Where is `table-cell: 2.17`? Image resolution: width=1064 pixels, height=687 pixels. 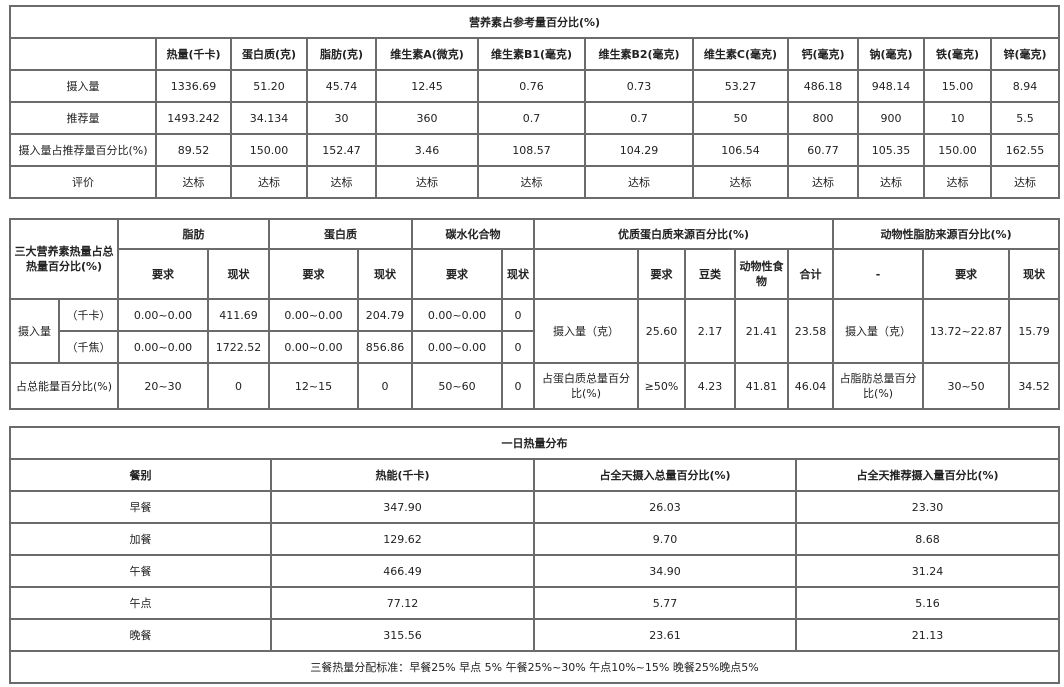
table-cell: 2.17 is located at coordinates (710, 331).